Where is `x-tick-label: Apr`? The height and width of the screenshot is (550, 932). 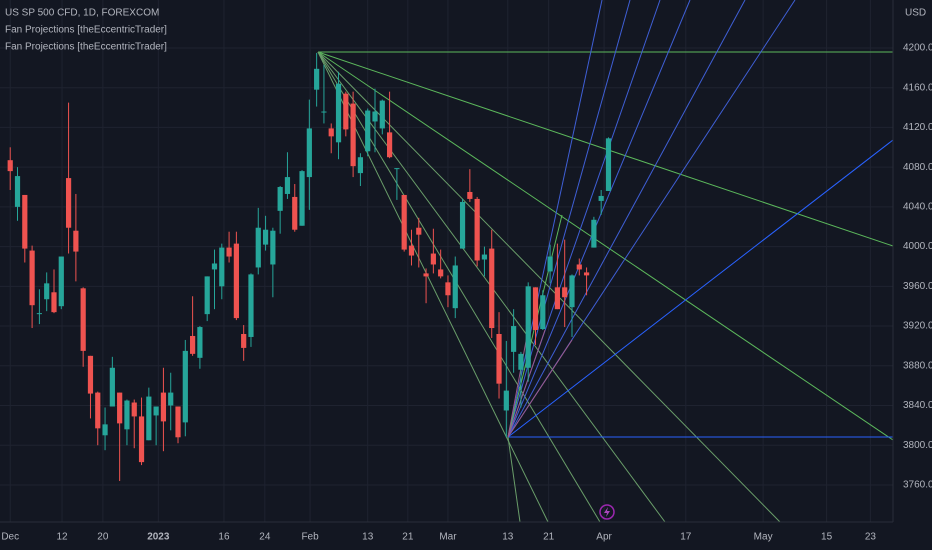
x-tick-label: Apr is located at coordinates (604, 537).